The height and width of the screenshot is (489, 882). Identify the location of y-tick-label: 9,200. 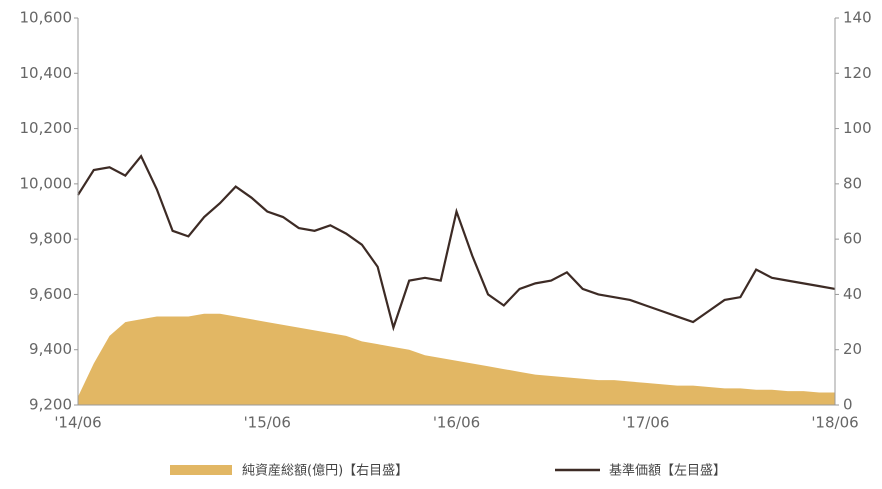
(50, 405).